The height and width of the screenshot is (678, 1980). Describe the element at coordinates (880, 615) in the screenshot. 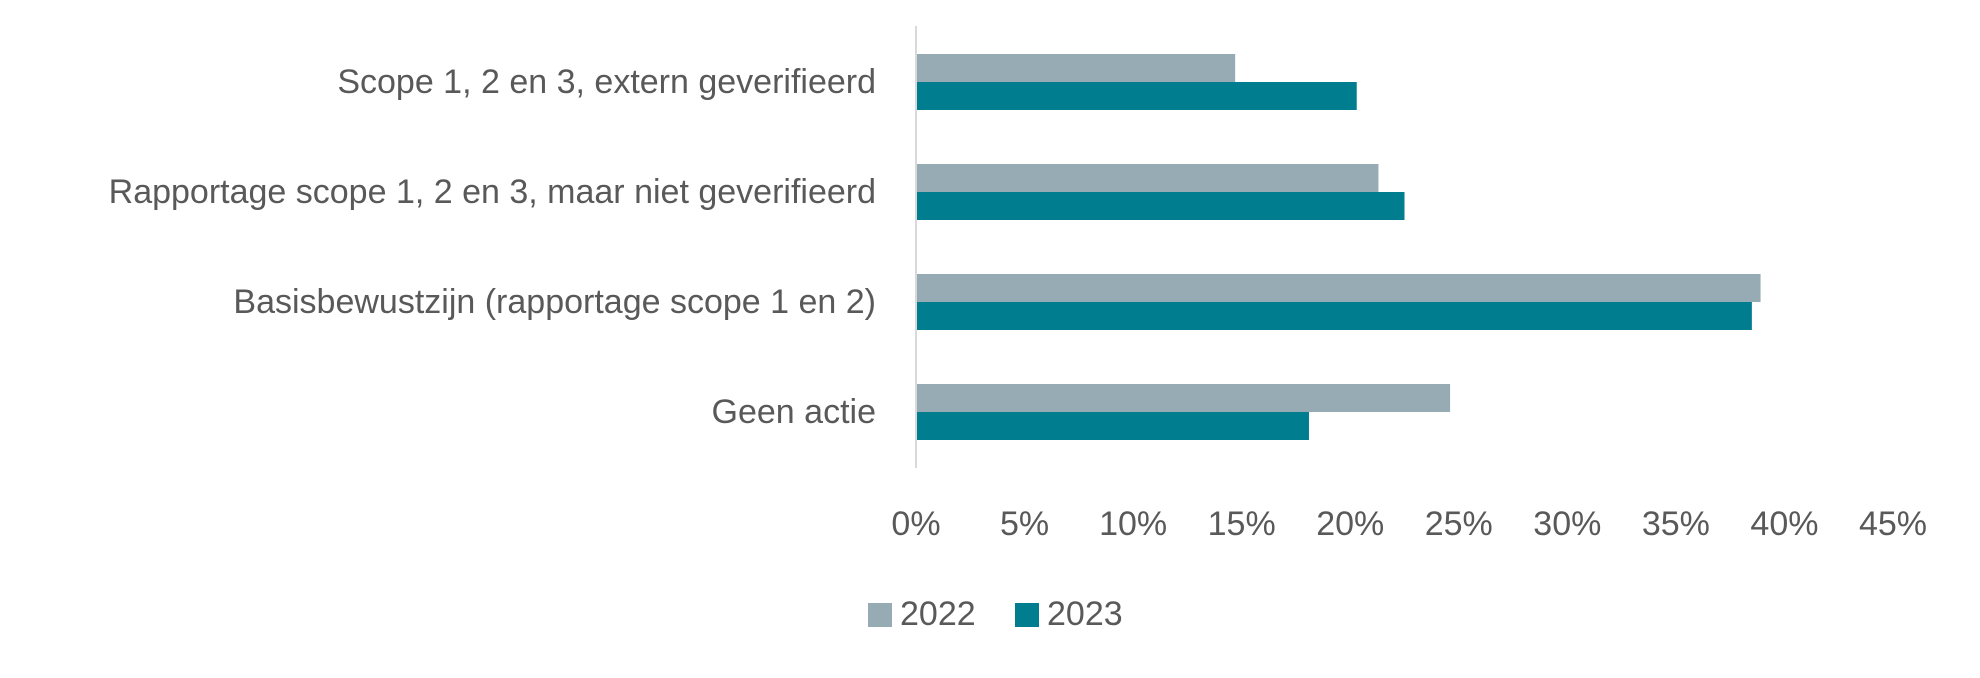

I see `legend-swatch-2022` at that location.